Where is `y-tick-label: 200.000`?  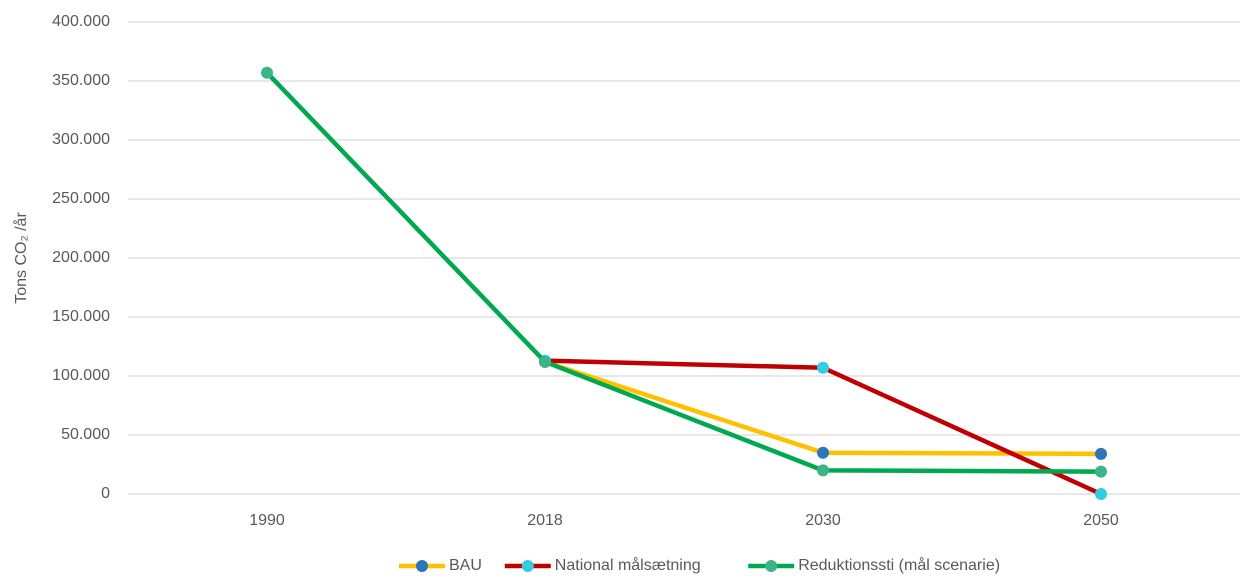 y-tick-label: 200.000 is located at coordinates (81, 257).